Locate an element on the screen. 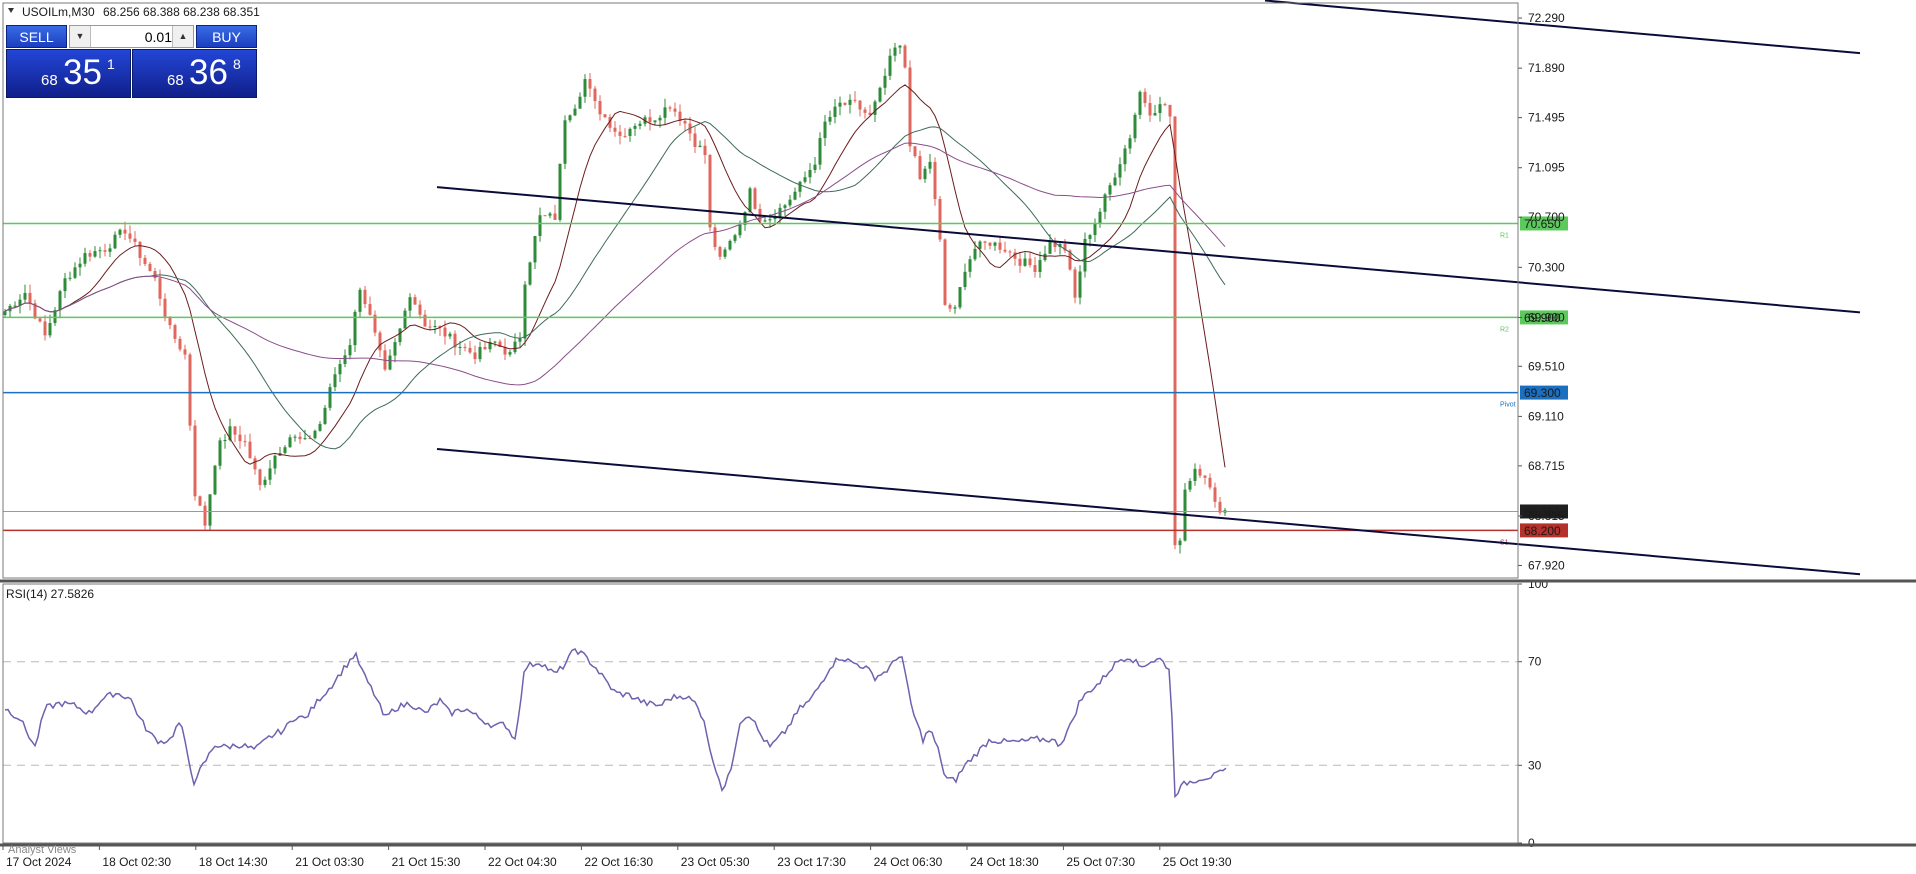 The height and width of the screenshot is (874, 1916). sell-price-box: 68 35 1 is located at coordinates (68, 73).